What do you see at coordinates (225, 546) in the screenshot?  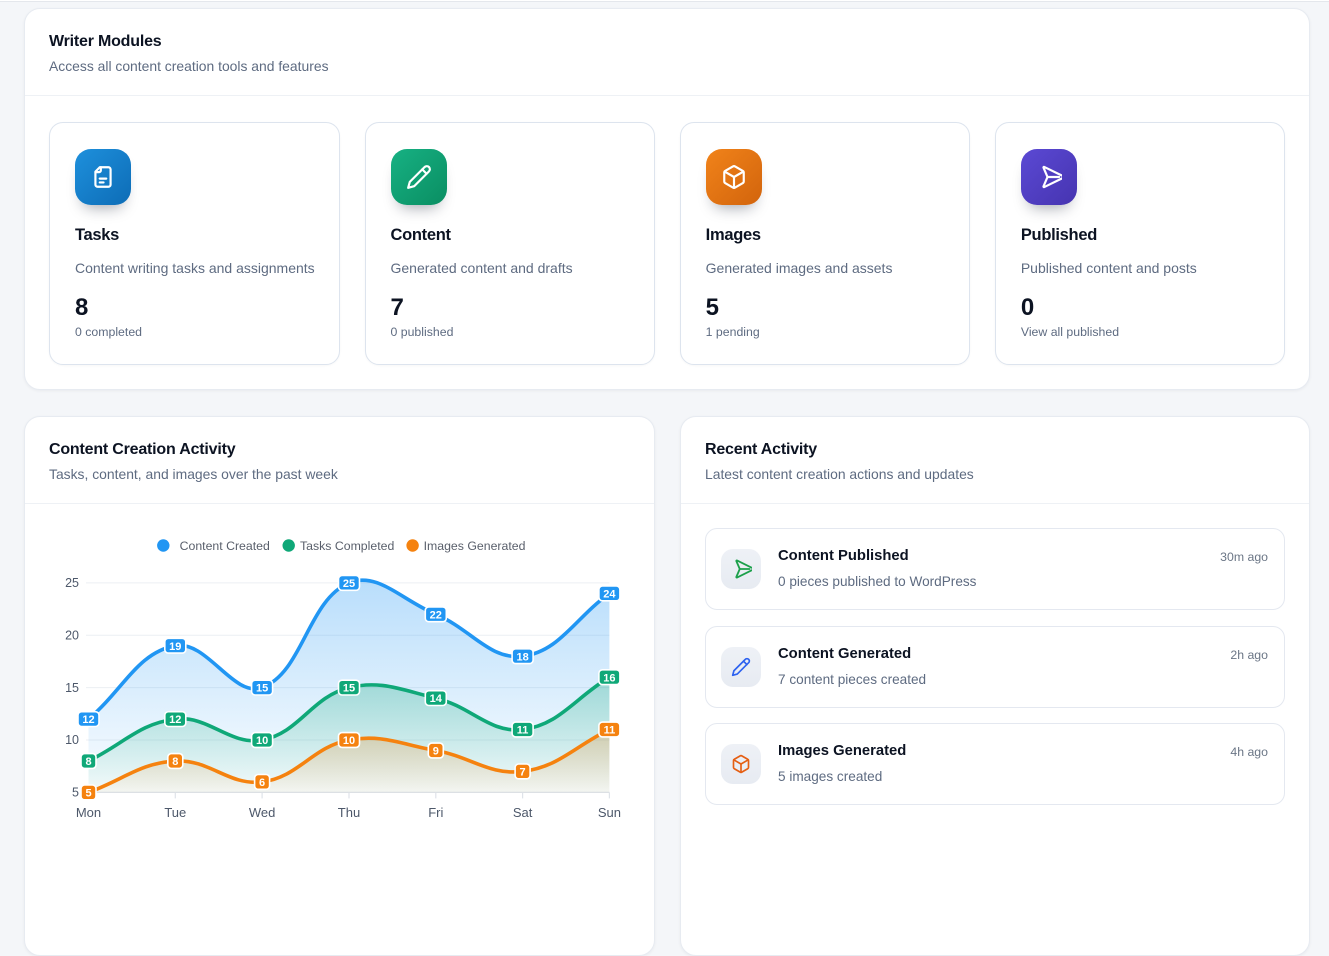 I see `svg-text: Content Created` at bounding box center [225, 546].